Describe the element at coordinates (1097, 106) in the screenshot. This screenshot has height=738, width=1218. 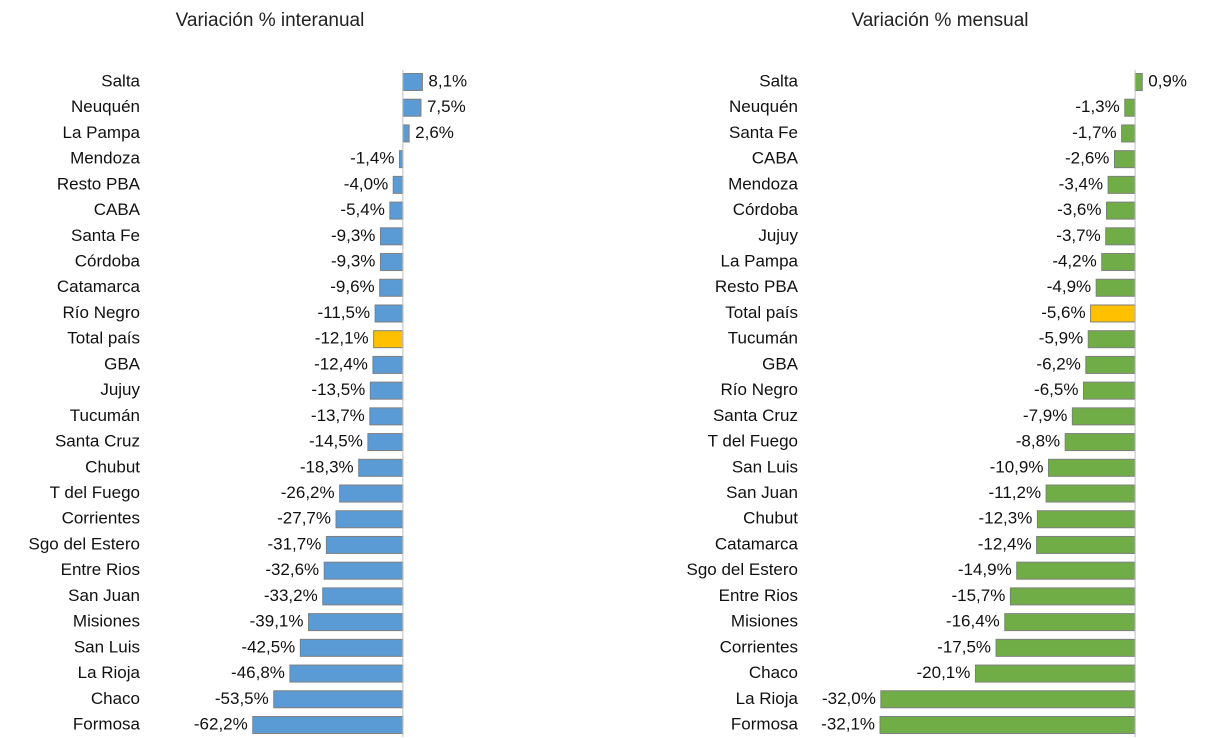
I see `value-label: -1,3%` at that location.